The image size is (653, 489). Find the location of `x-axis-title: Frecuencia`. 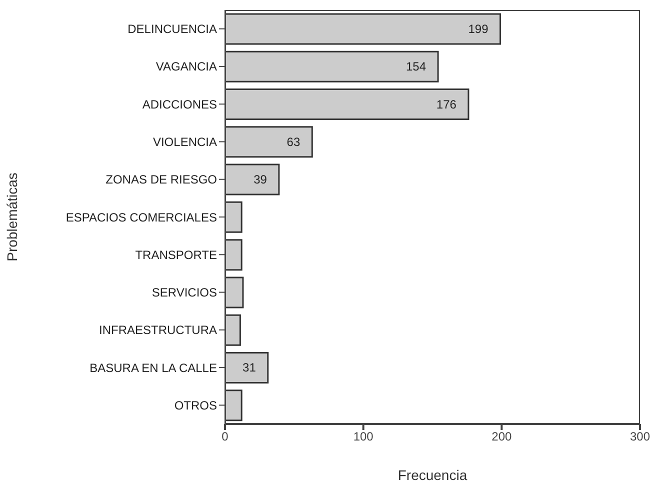

x-axis-title: Frecuencia is located at coordinates (433, 475).